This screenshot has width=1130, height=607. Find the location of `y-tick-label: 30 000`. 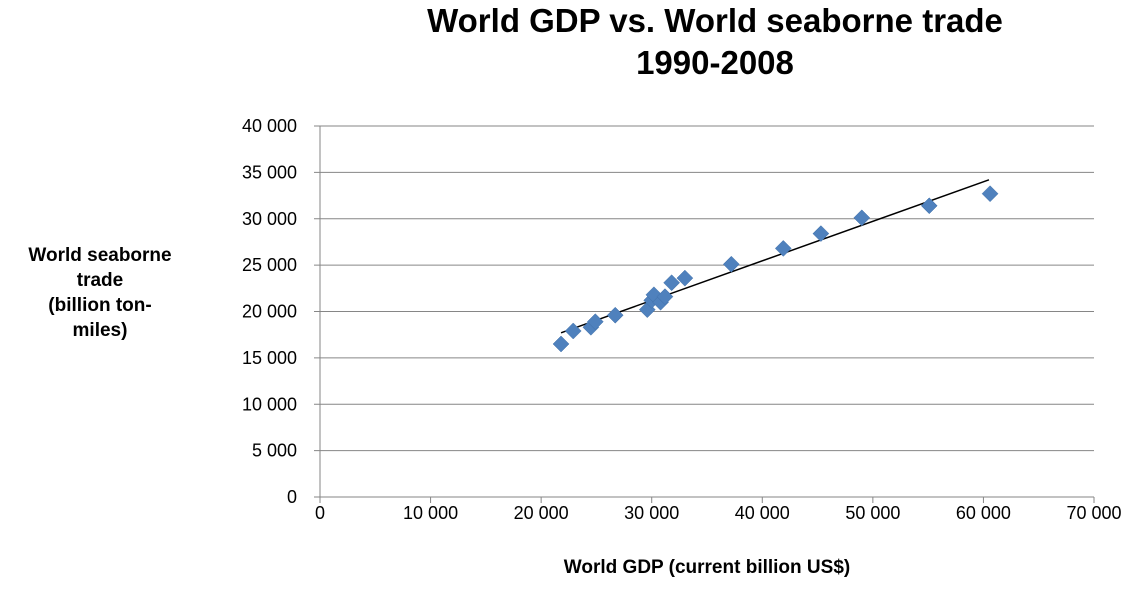

y-tick-label: 30 000 is located at coordinates (269, 219).